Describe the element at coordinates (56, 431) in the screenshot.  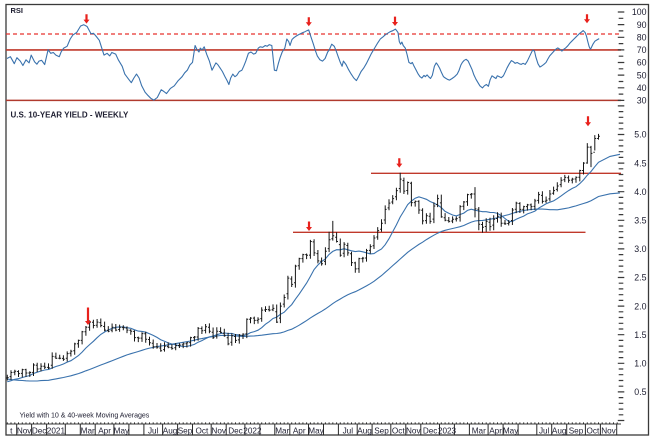
I see `svg-text: 2021` at that location.